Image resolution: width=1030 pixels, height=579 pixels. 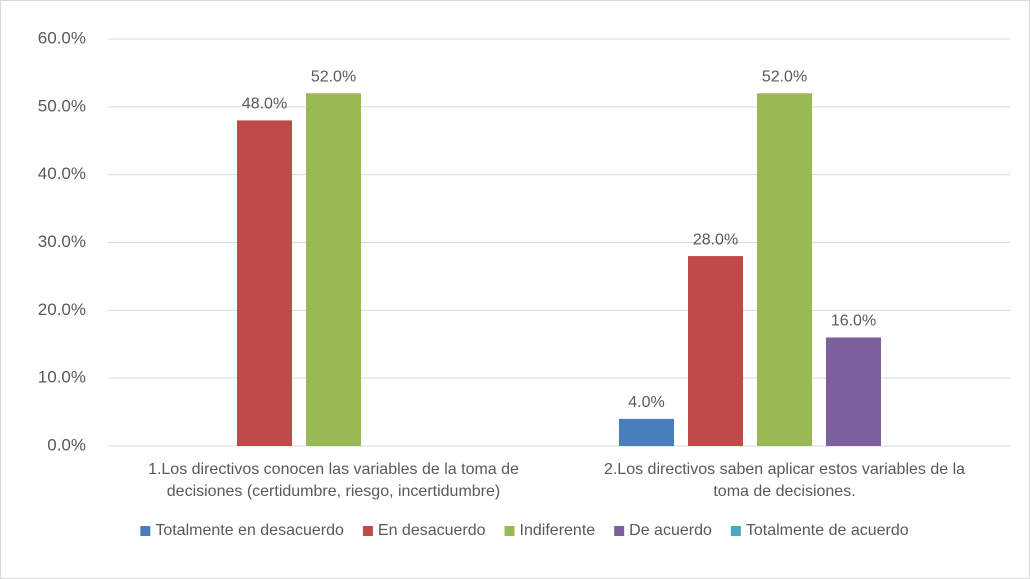 What do you see at coordinates (432, 530) in the screenshot?
I see `legend-label: En desacuerdo` at bounding box center [432, 530].